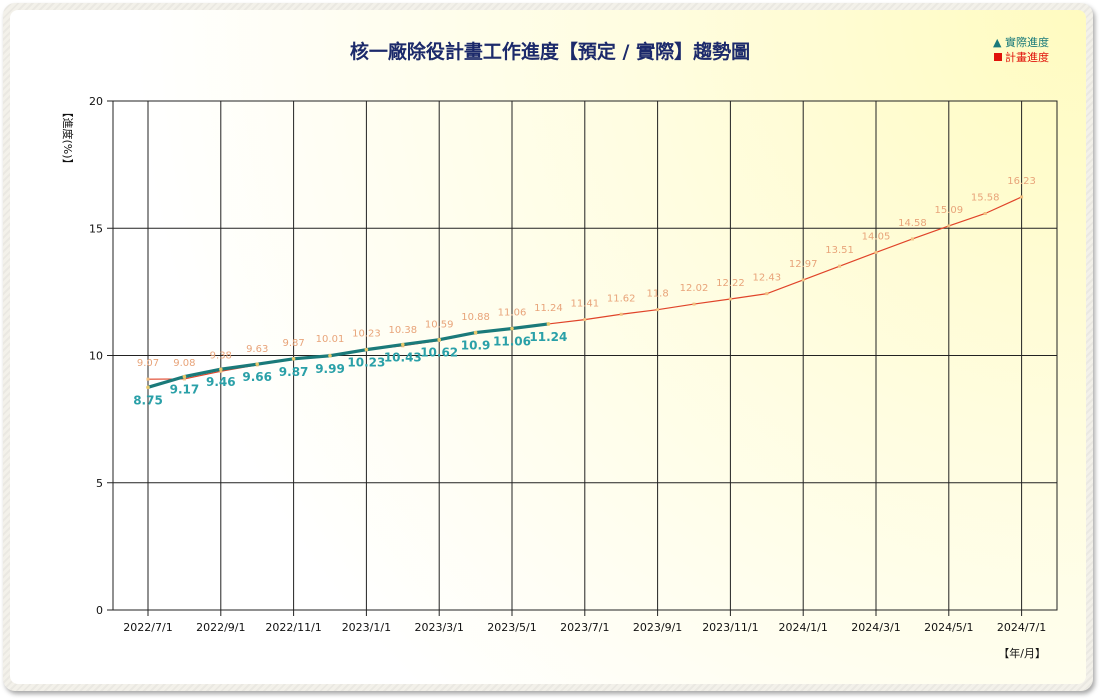 The width and height of the screenshot is (1100, 700). I want to click on plan-data-label: 13.51, so click(839, 250).